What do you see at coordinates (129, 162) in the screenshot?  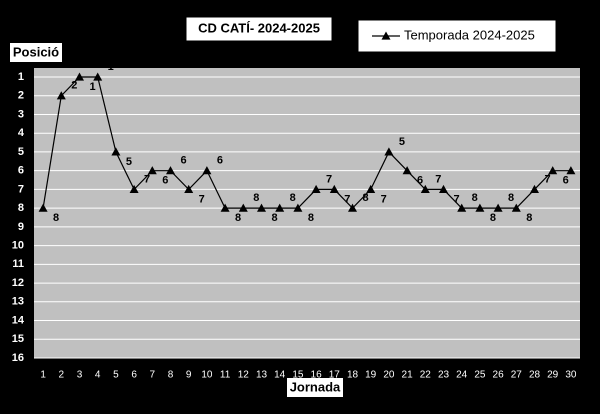 I see `data-label: 5` at bounding box center [129, 162].